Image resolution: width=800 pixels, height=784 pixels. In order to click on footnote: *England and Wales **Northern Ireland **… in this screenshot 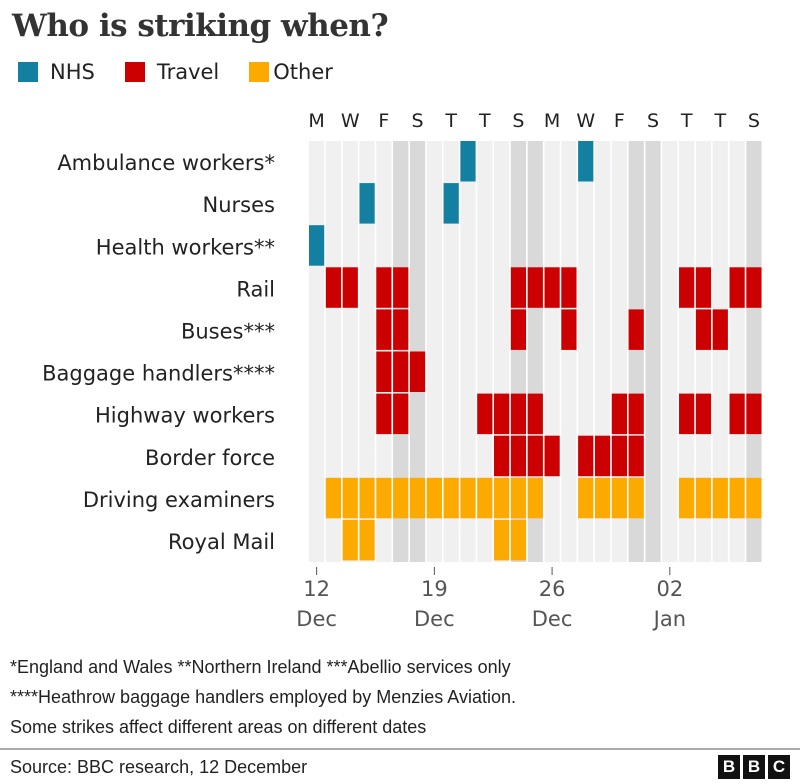, I will do `click(260, 667)`.